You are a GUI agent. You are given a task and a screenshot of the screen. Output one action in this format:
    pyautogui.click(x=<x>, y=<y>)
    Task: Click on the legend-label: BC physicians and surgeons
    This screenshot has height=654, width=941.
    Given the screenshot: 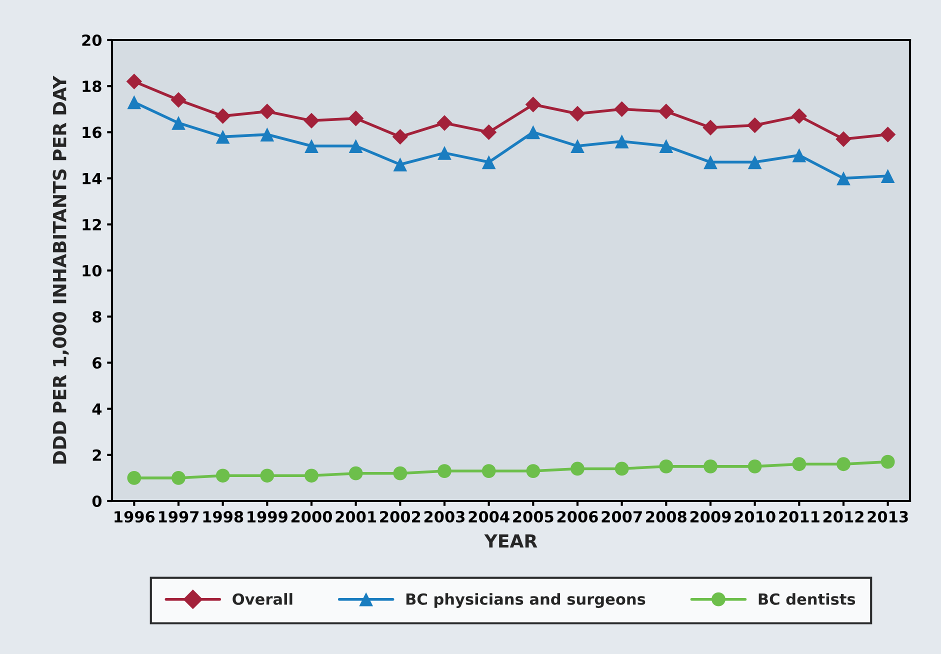 What is the action you would take?
    pyautogui.click(x=526, y=600)
    